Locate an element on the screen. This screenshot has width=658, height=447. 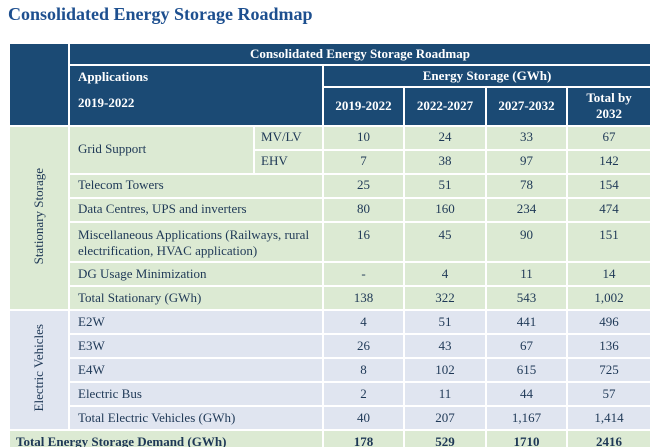
table-row: EHV 7 38 97 142 is located at coordinates (331, 161).